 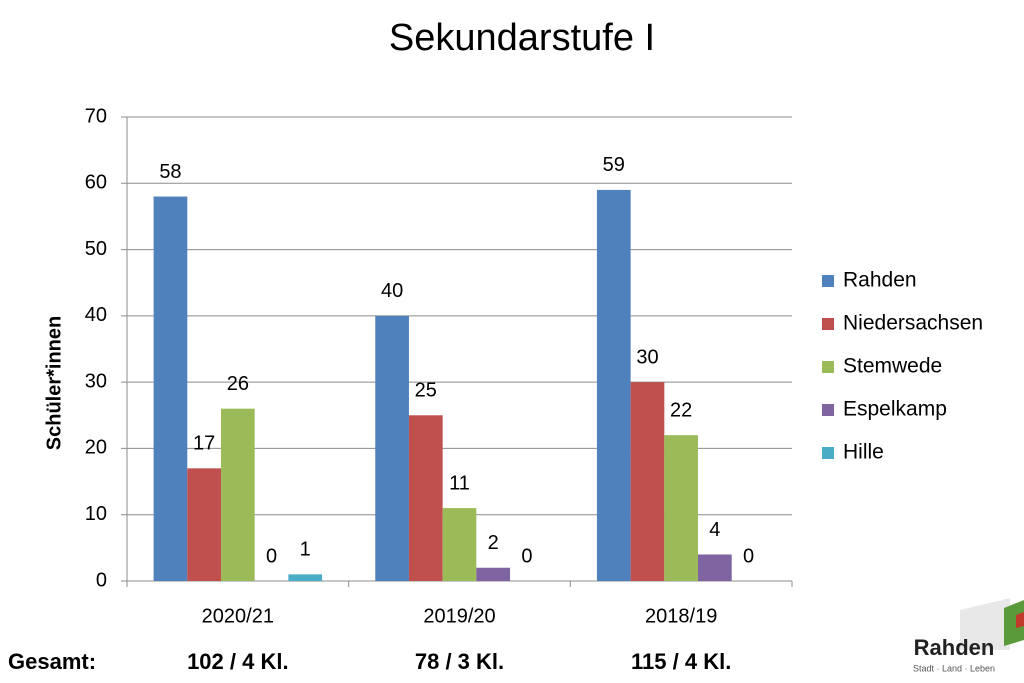 What do you see at coordinates (96, 183) in the screenshot?
I see `y-tick-label: 60` at bounding box center [96, 183].